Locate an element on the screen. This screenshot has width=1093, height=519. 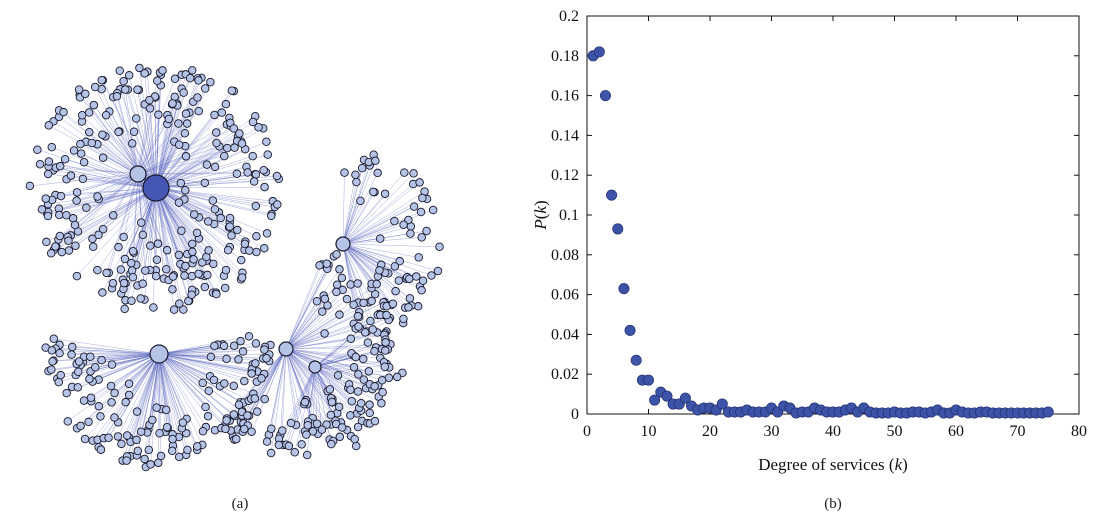
panel-a-label: (a) is located at coordinates (240, 504).